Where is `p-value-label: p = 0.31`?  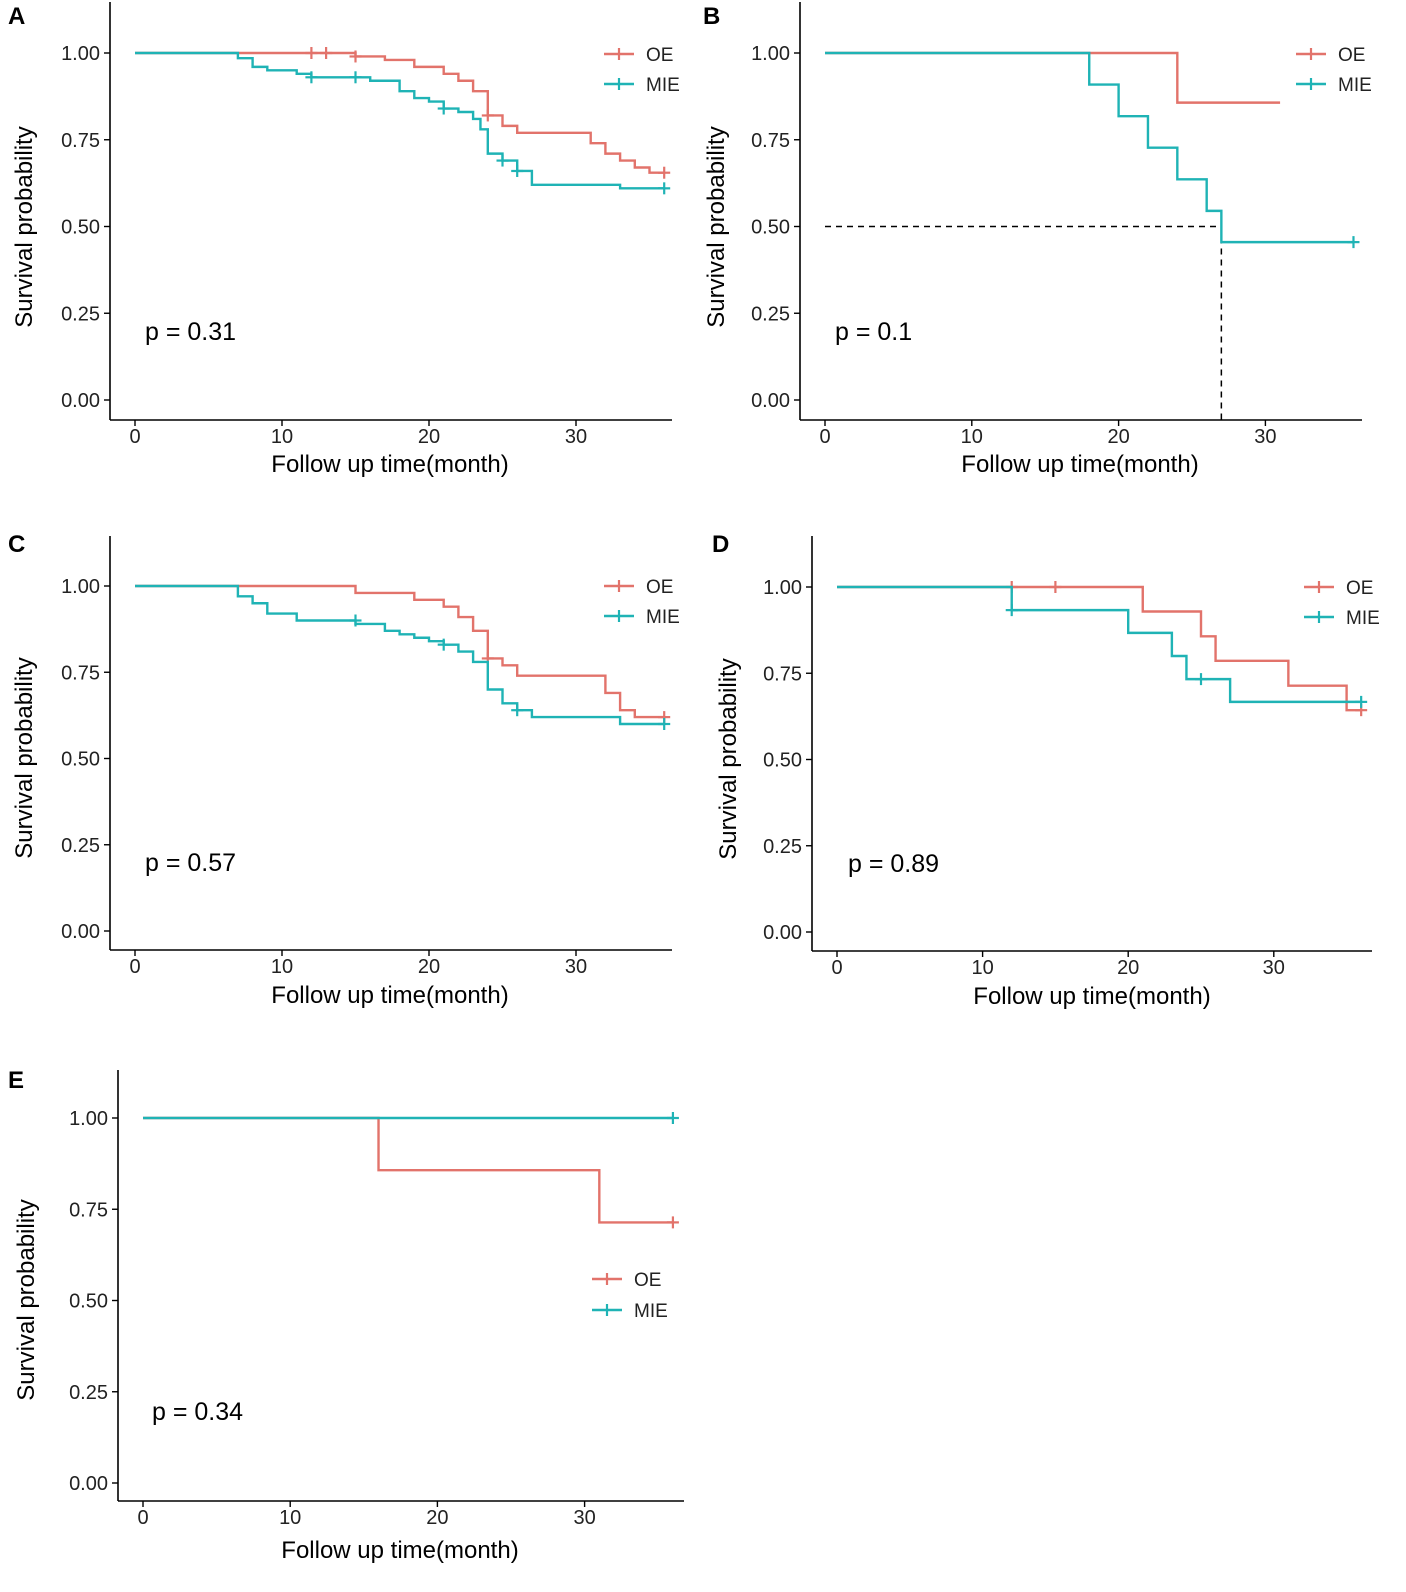 p-value-label: p = 0.31 is located at coordinates (190, 332).